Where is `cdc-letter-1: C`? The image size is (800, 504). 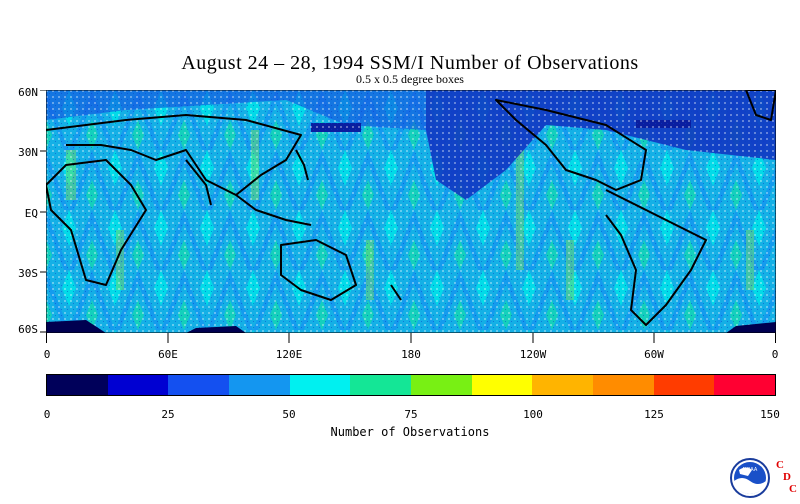
cdc-letter-1: C is located at coordinates (780, 465).